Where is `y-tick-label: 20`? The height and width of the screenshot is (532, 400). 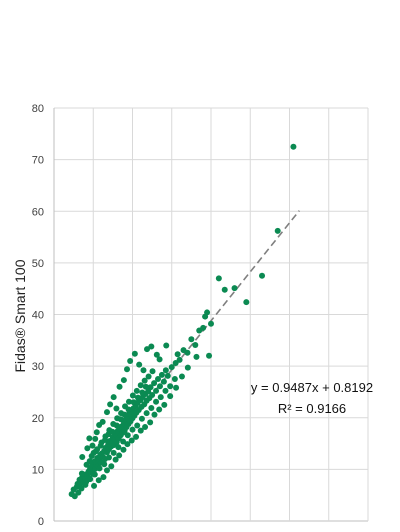 y-tick-label: 20 is located at coordinates (38, 419).